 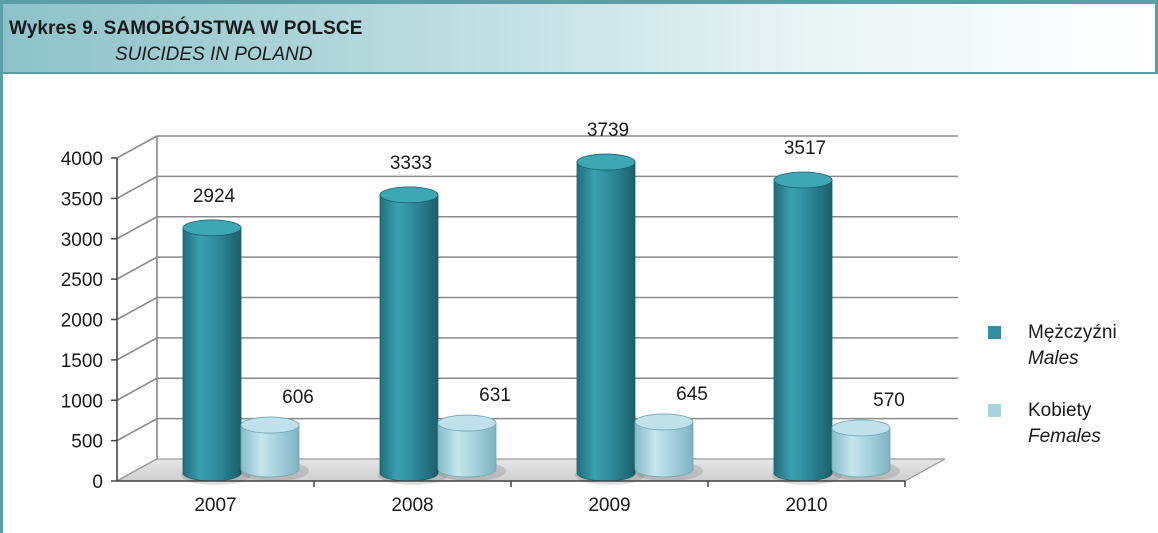 I want to click on x-tick-label: 2010, so click(x=806, y=505).